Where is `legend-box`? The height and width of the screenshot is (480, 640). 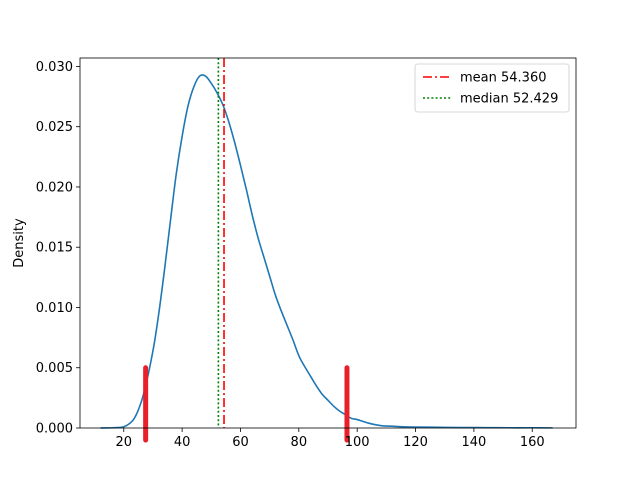
legend-box is located at coordinates (492, 88).